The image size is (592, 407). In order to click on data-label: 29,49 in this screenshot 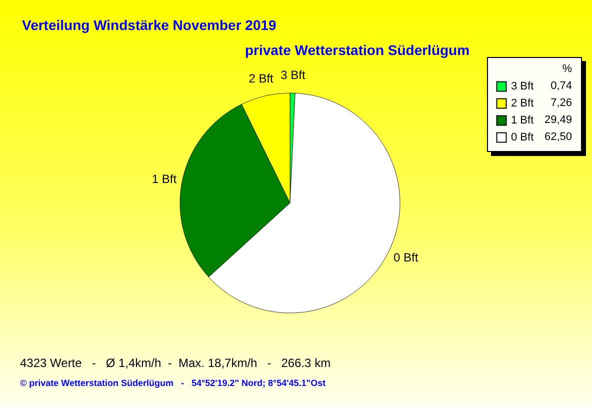, I will do `click(557, 120)`.